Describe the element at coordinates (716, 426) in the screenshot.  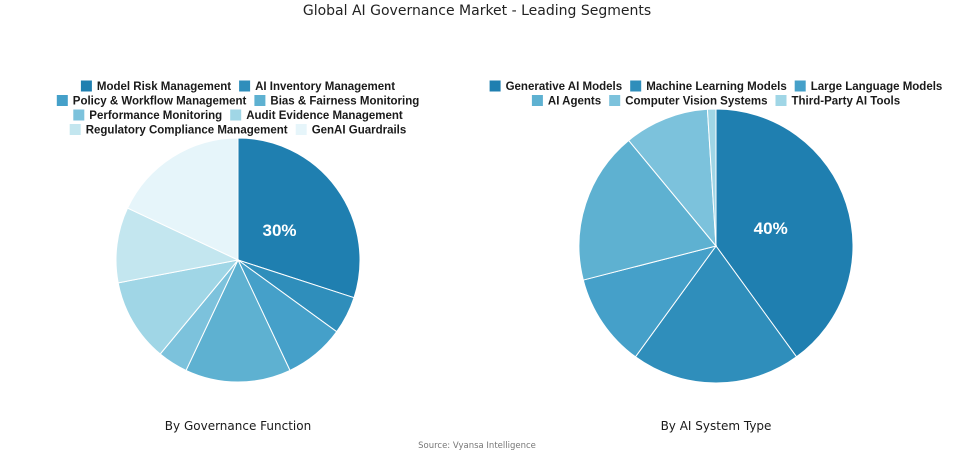
I see `pie-subtitle-ai-system-type: By AI System Type` at that location.